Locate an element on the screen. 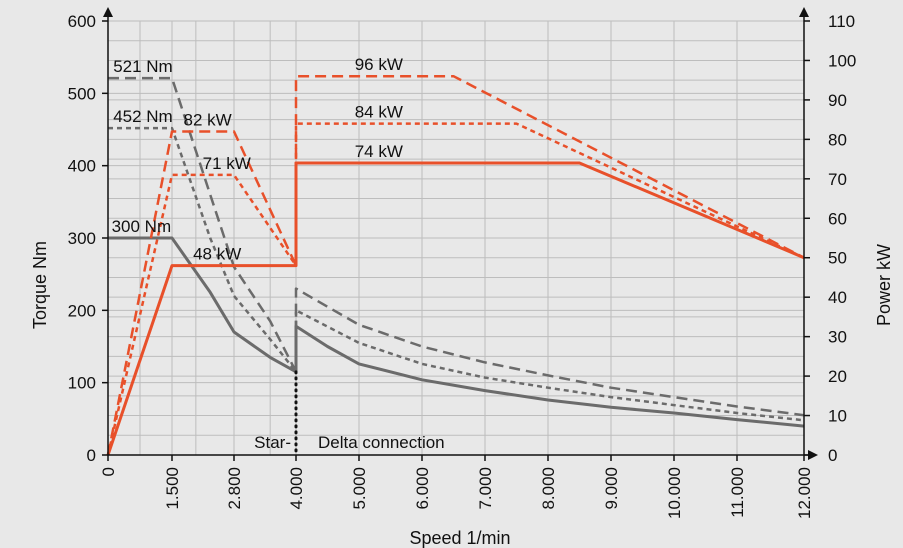  x-tick-label: 0 is located at coordinates (108, 471).